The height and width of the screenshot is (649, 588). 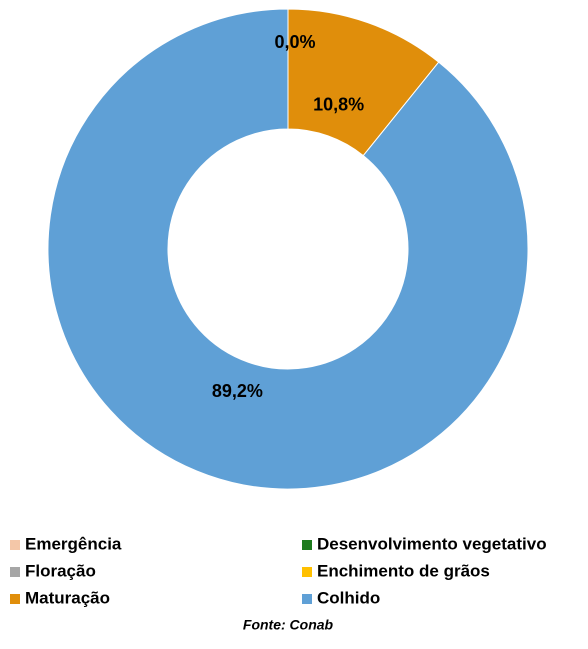 I want to click on legend-label: Floração, so click(x=60, y=570).